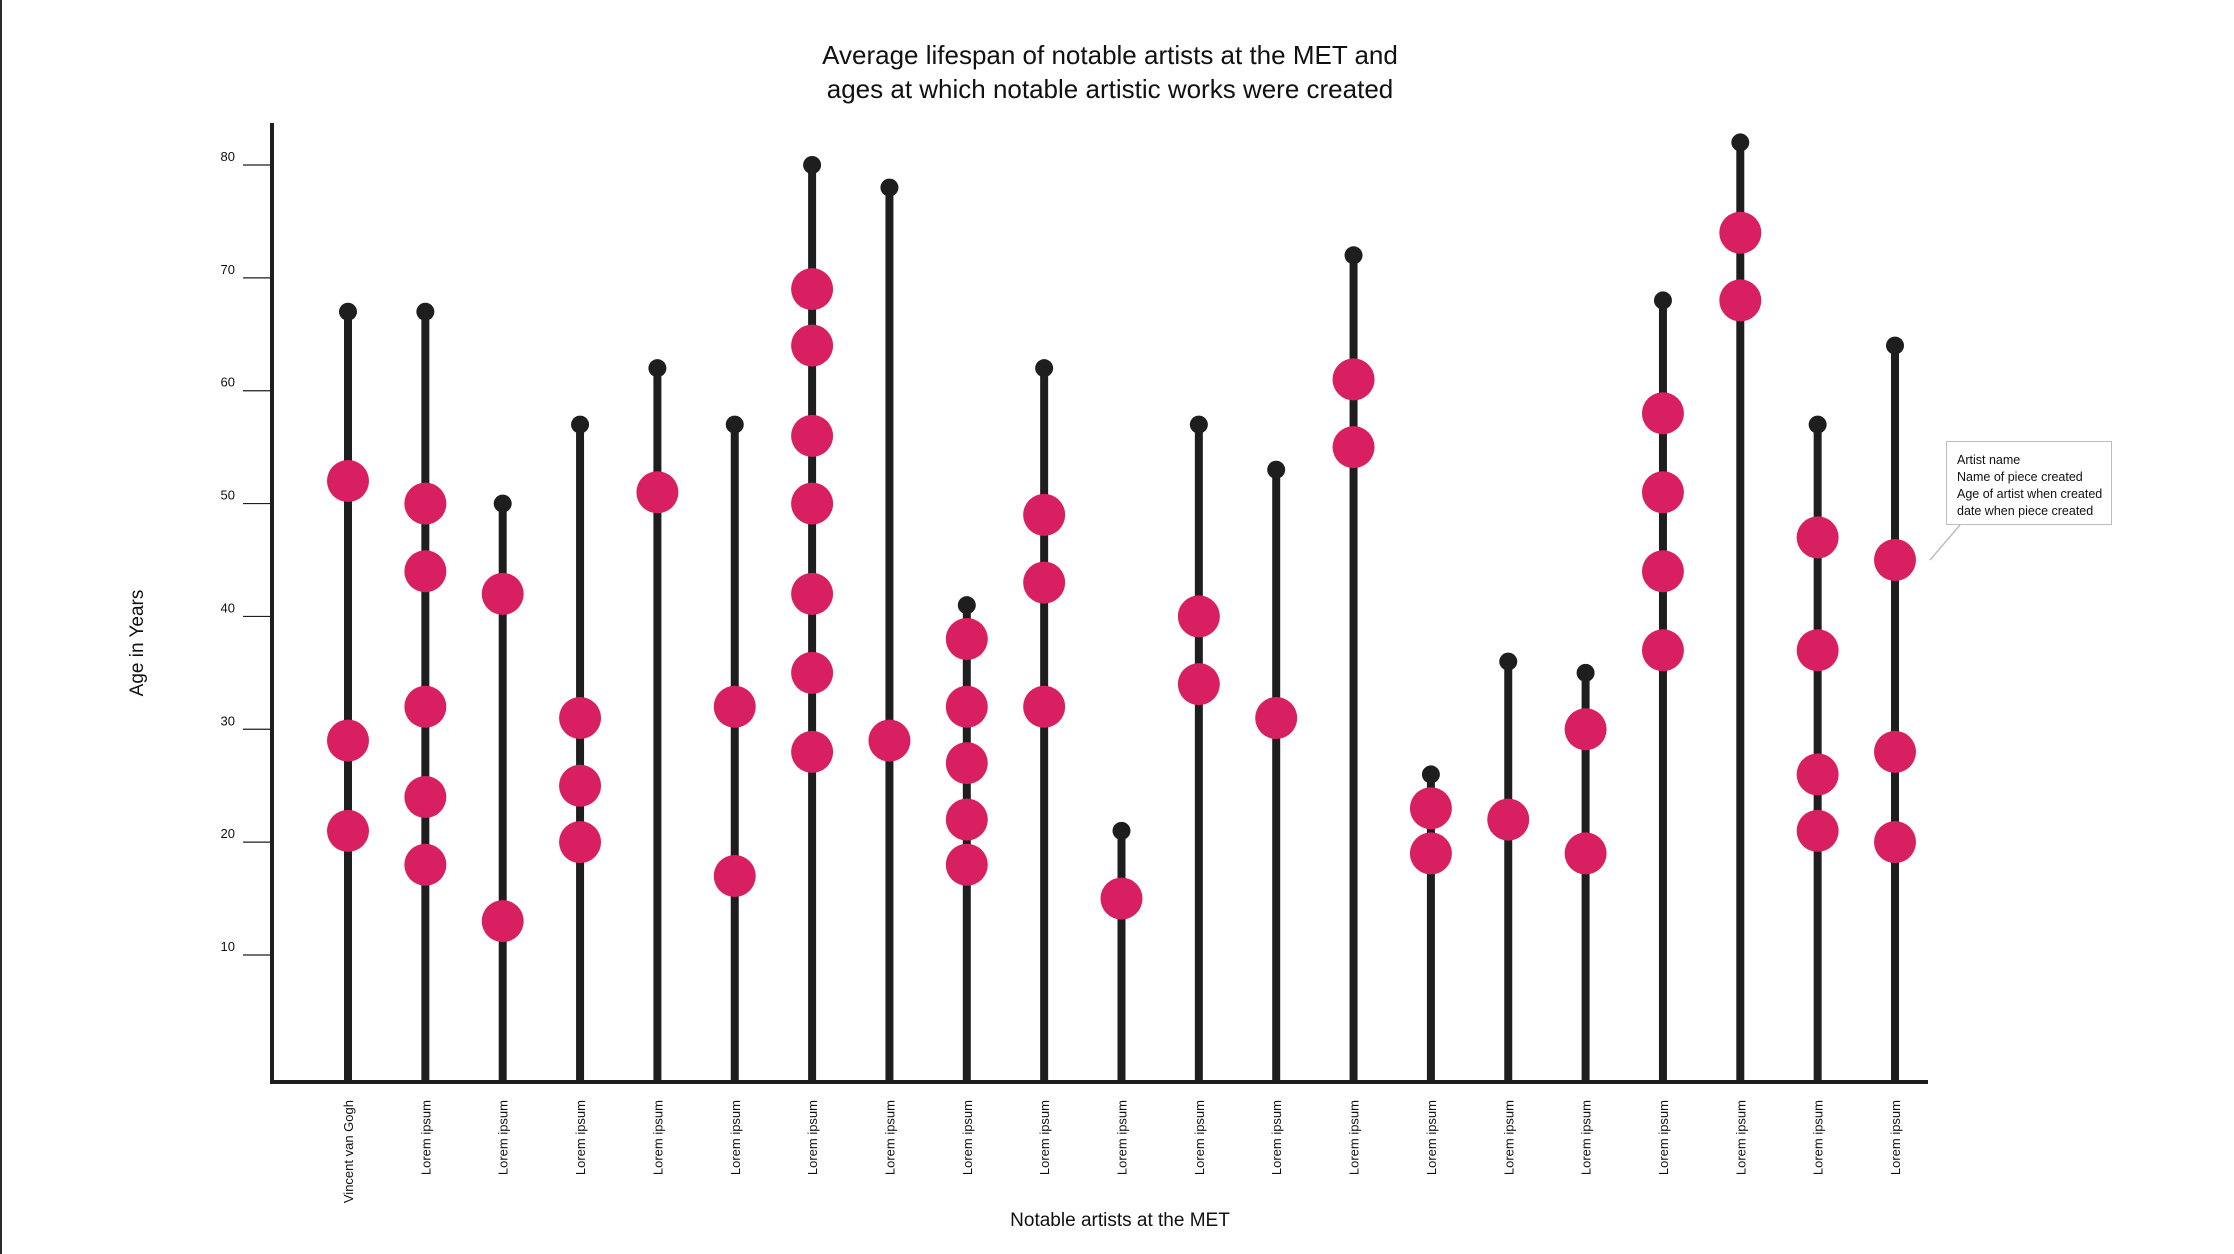  I want to click on tooltip-pointer, so click(1945, 542).